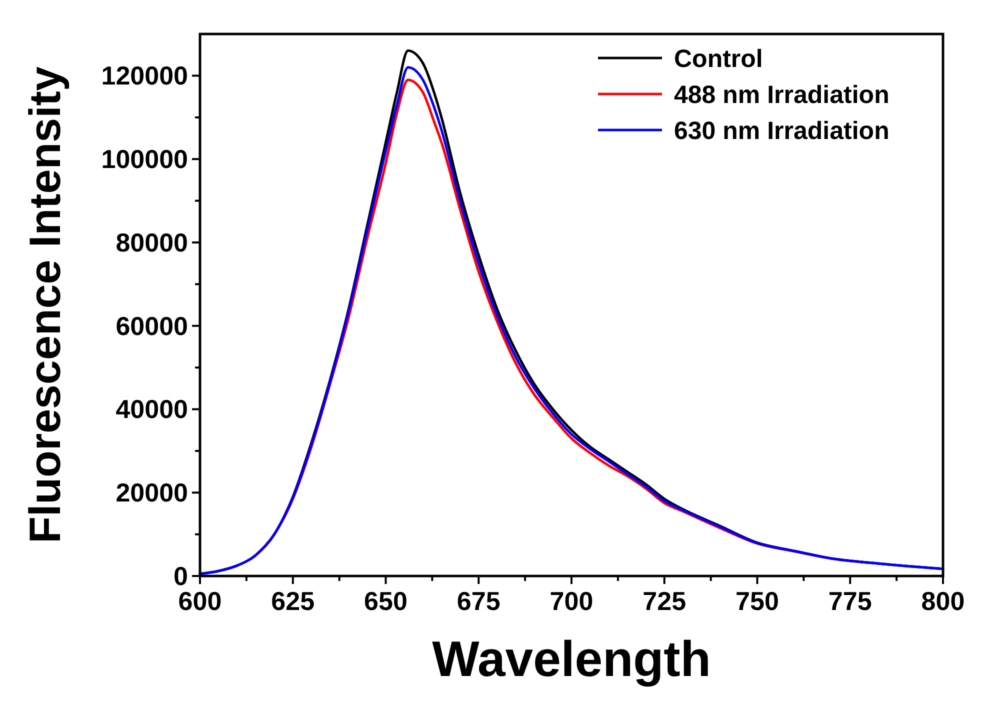  Describe the element at coordinates (478, 601) in the screenshot. I see `x-tick-label: 675` at that location.